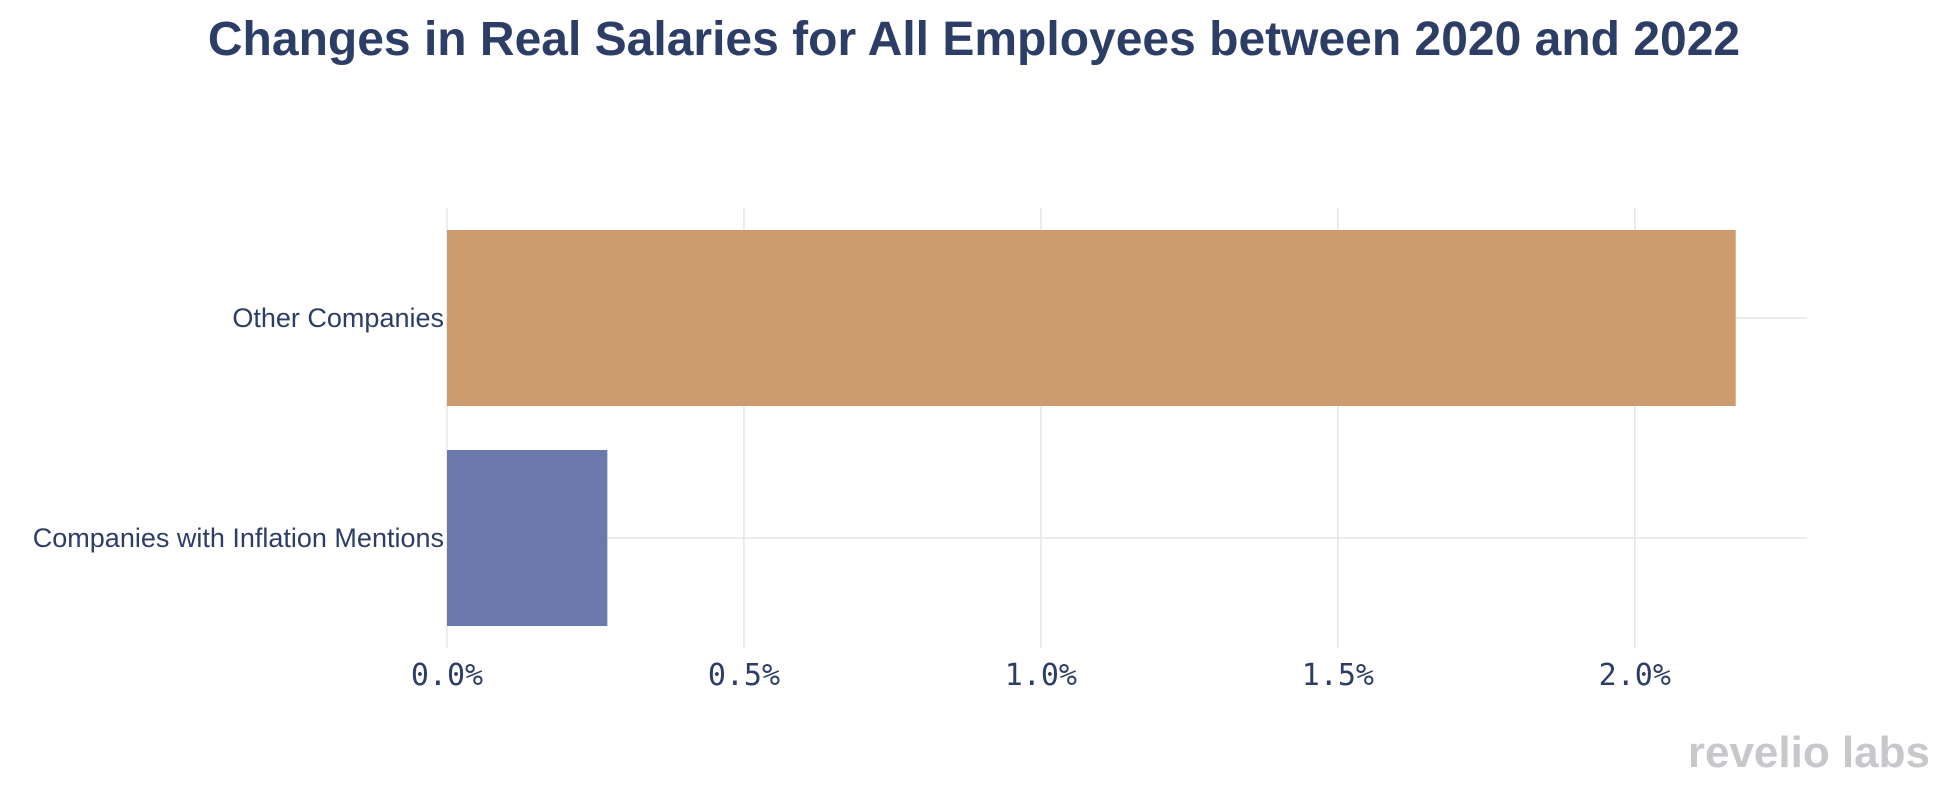 This screenshot has width=1948, height=788. I want to click on x-tick-label-0: 0.0%, so click(447, 675).